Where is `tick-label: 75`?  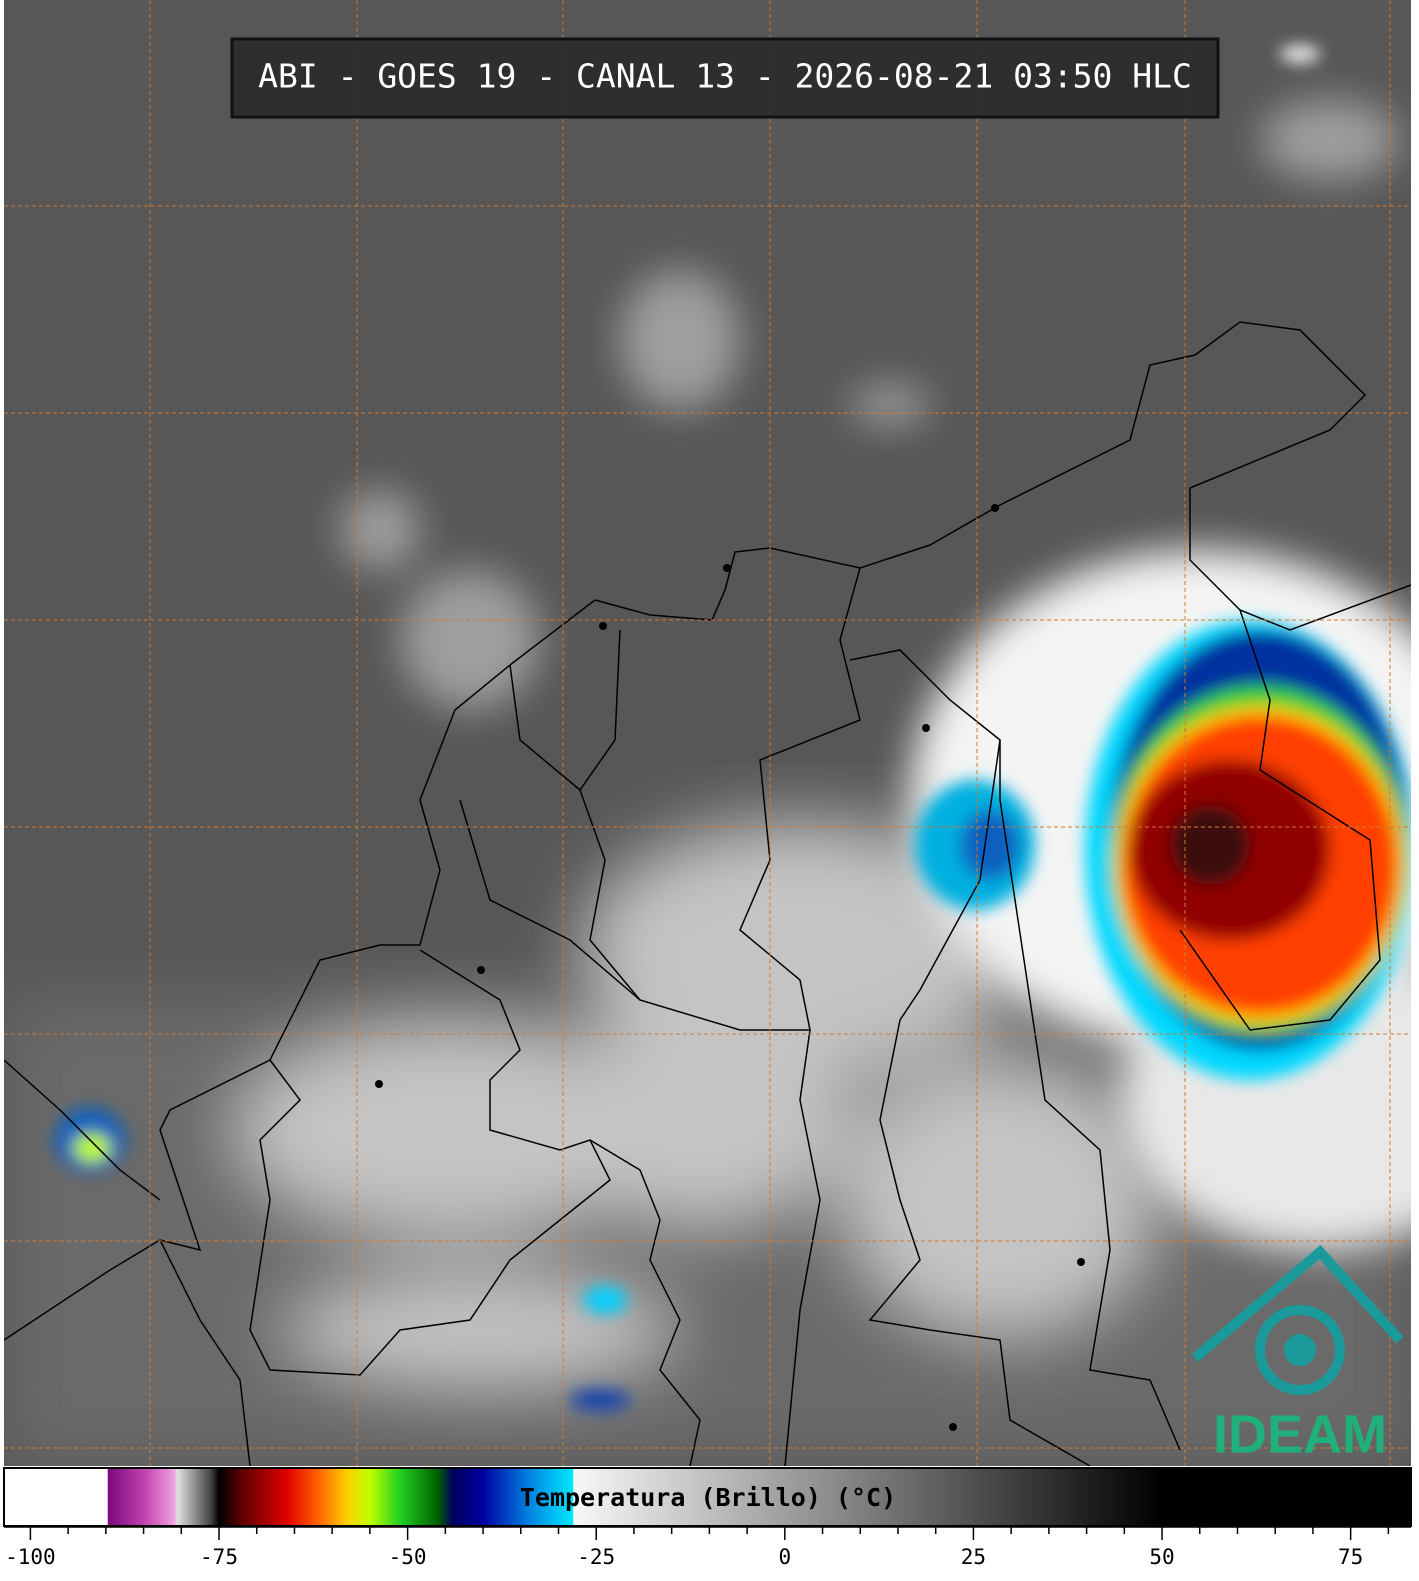 tick-label: 75 is located at coordinates (1350, 1557).